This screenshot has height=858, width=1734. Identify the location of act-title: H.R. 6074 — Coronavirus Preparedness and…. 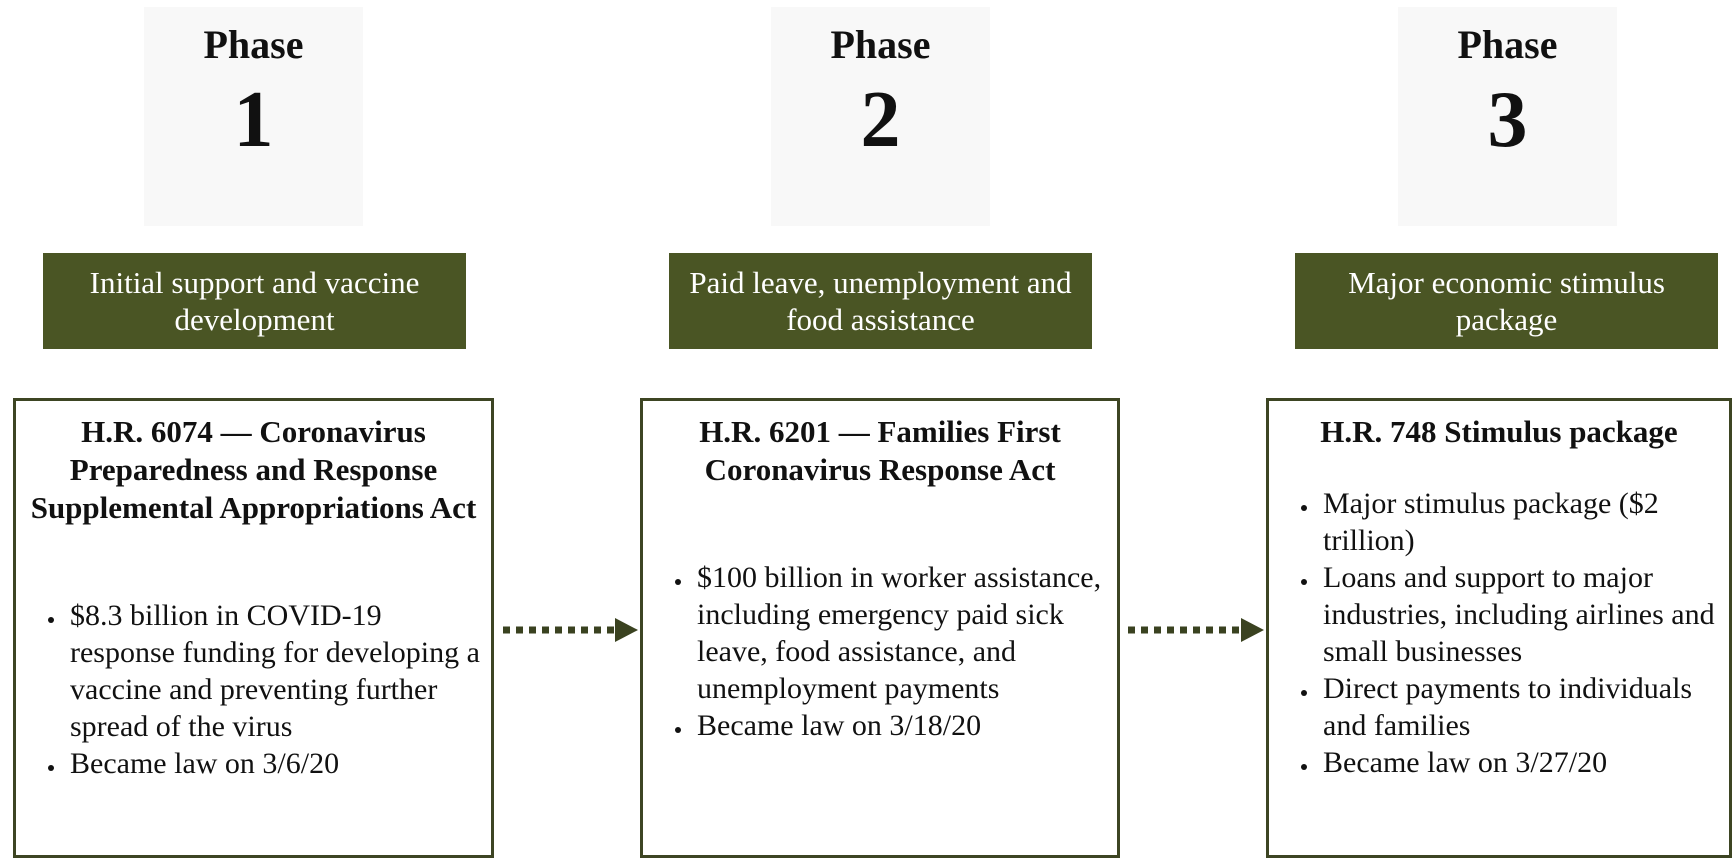
(253, 469).